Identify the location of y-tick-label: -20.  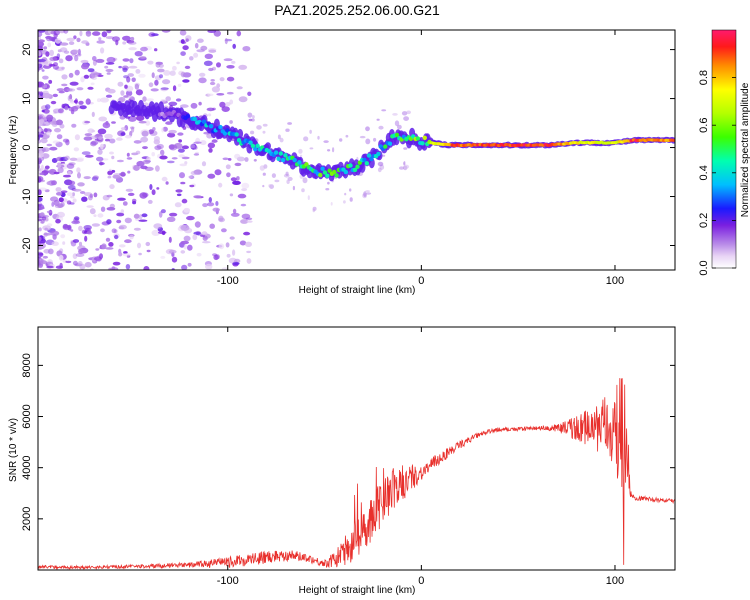
(27, 246).